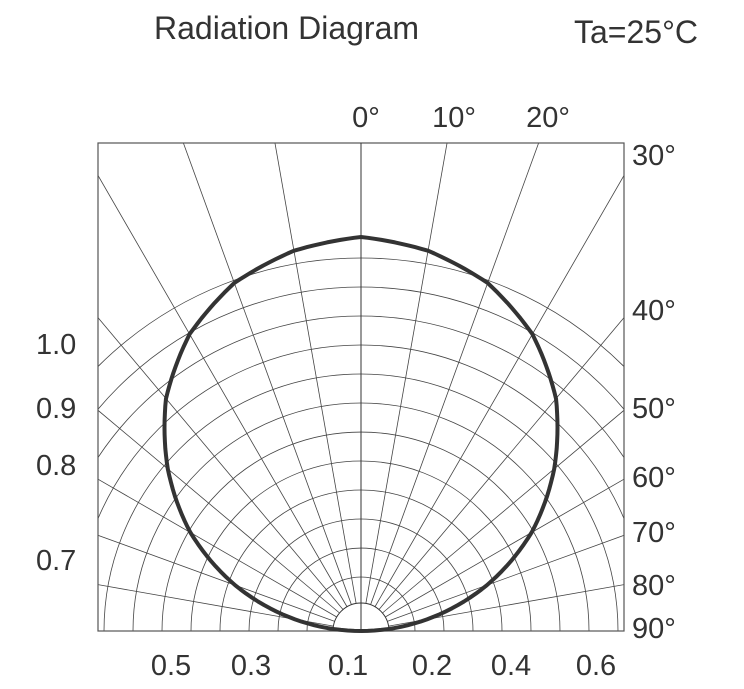  What do you see at coordinates (348, 666) in the screenshot?
I see `bottom-scale-label: 0.1` at bounding box center [348, 666].